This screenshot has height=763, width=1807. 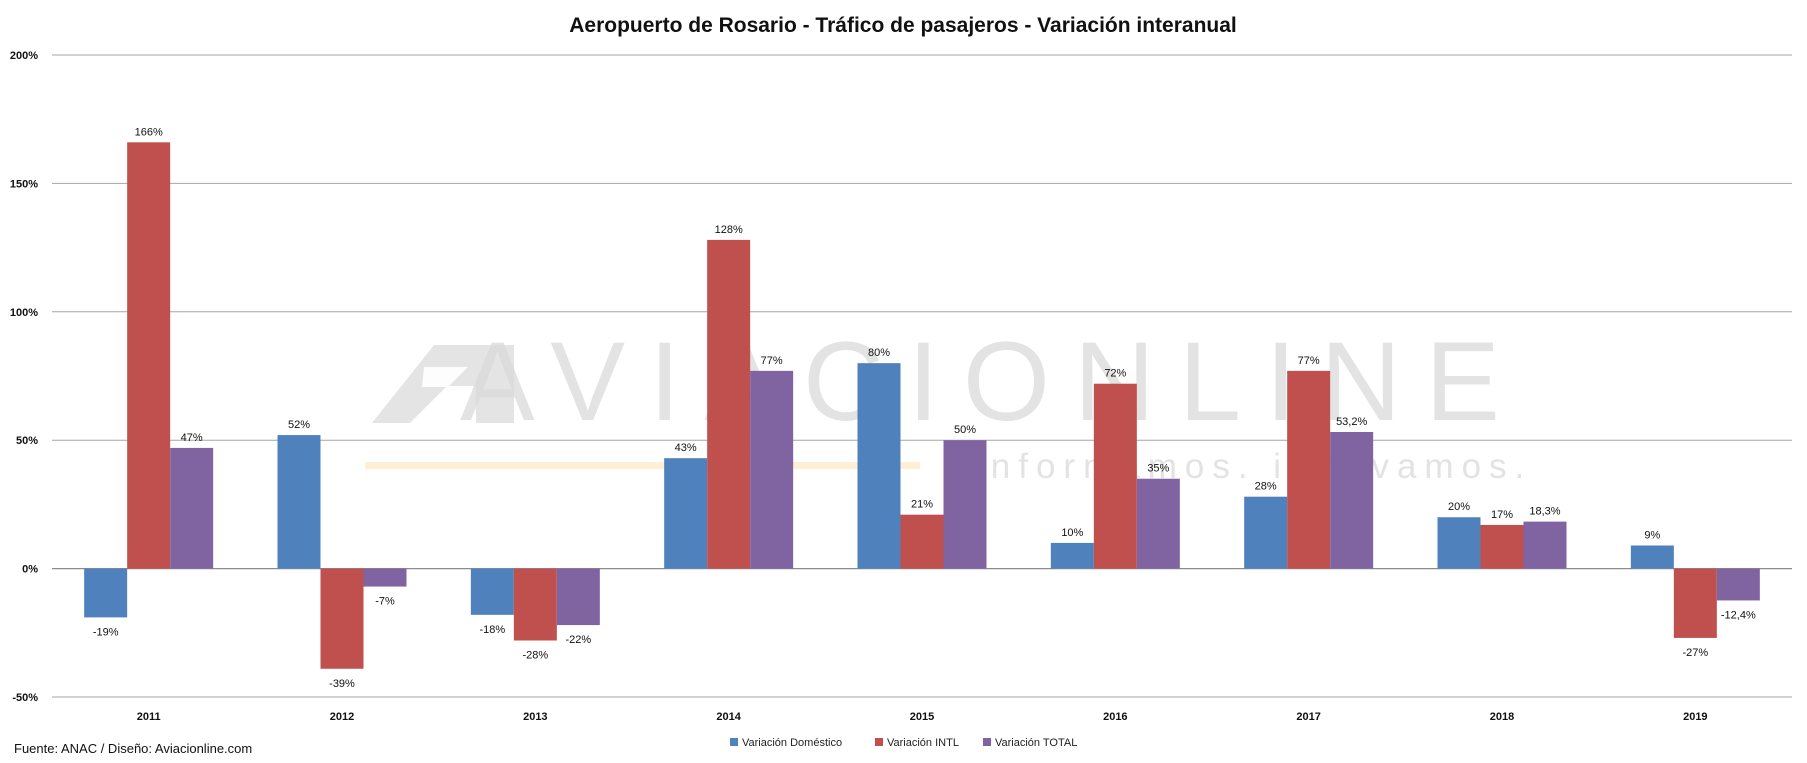 I want to click on x-tick-label: 2015, so click(x=922, y=717).